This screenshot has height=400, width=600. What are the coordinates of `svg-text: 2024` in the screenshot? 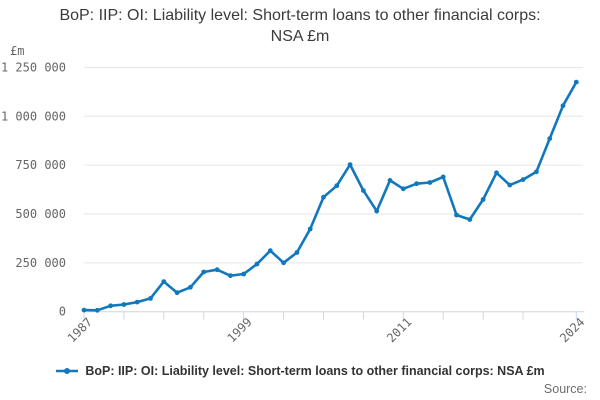 It's located at (572, 330).